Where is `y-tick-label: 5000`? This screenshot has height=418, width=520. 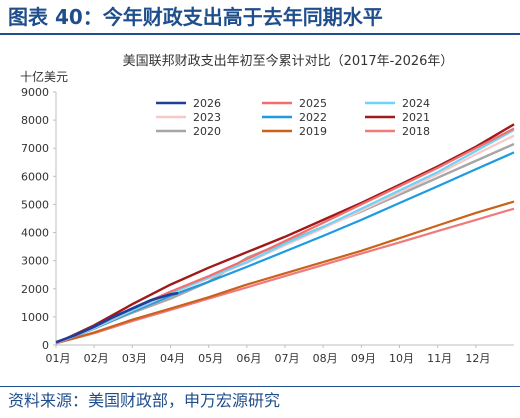 y-tick-label: 5000 is located at coordinates (35, 204).